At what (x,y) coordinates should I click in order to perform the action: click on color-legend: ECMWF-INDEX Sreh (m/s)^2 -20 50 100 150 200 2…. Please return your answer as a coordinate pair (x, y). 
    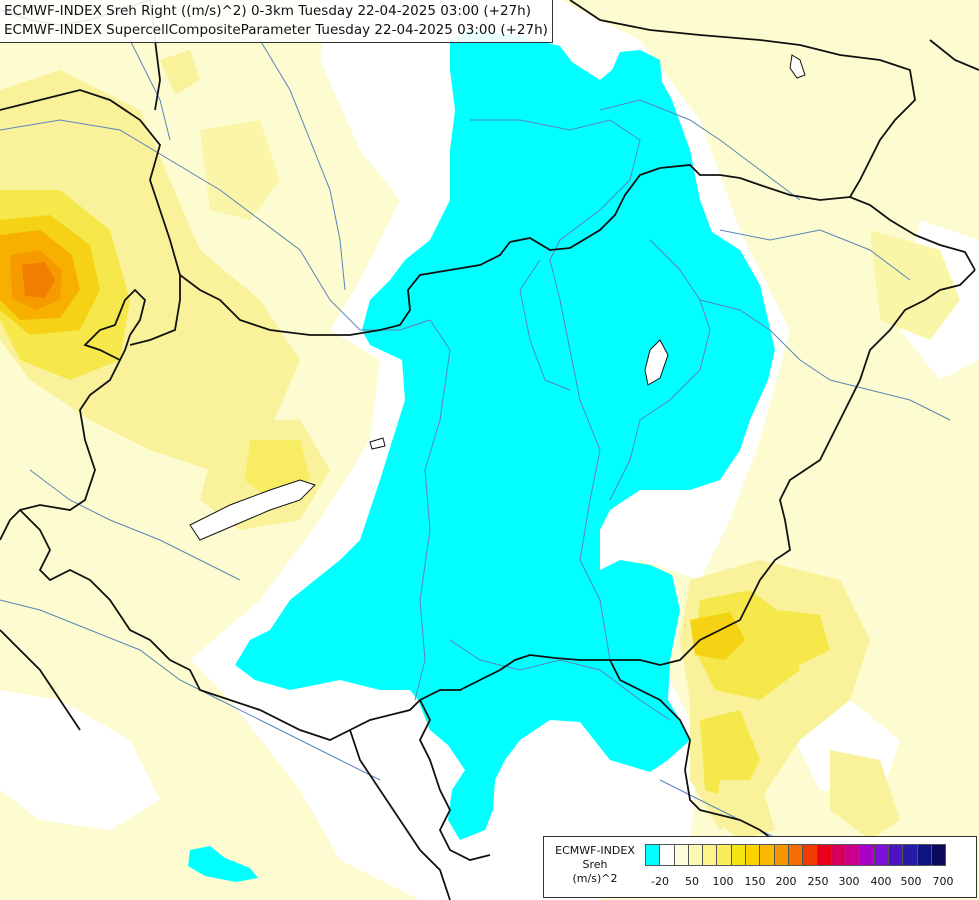
    Looking at the image, I should click on (760, 867).